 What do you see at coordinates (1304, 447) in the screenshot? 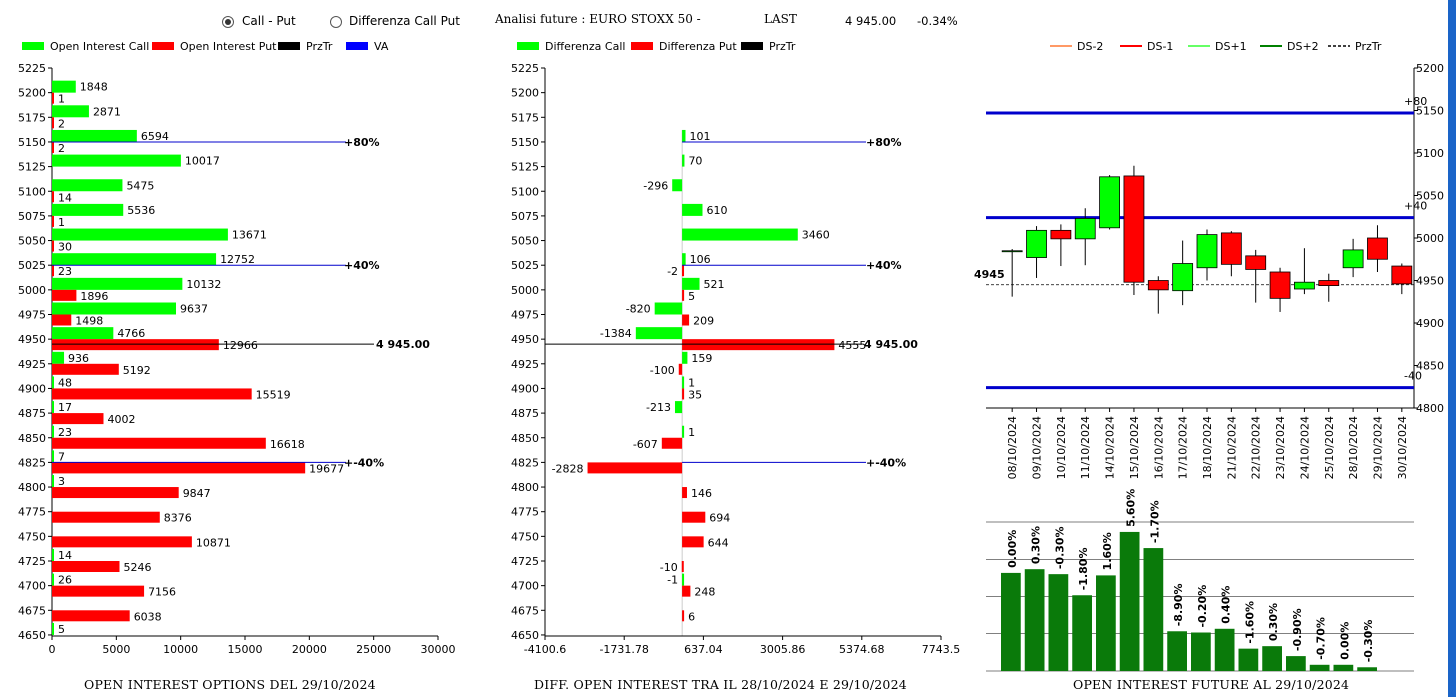
I see `candle-date-label: 24/10/2024` at bounding box center [1304, 447].